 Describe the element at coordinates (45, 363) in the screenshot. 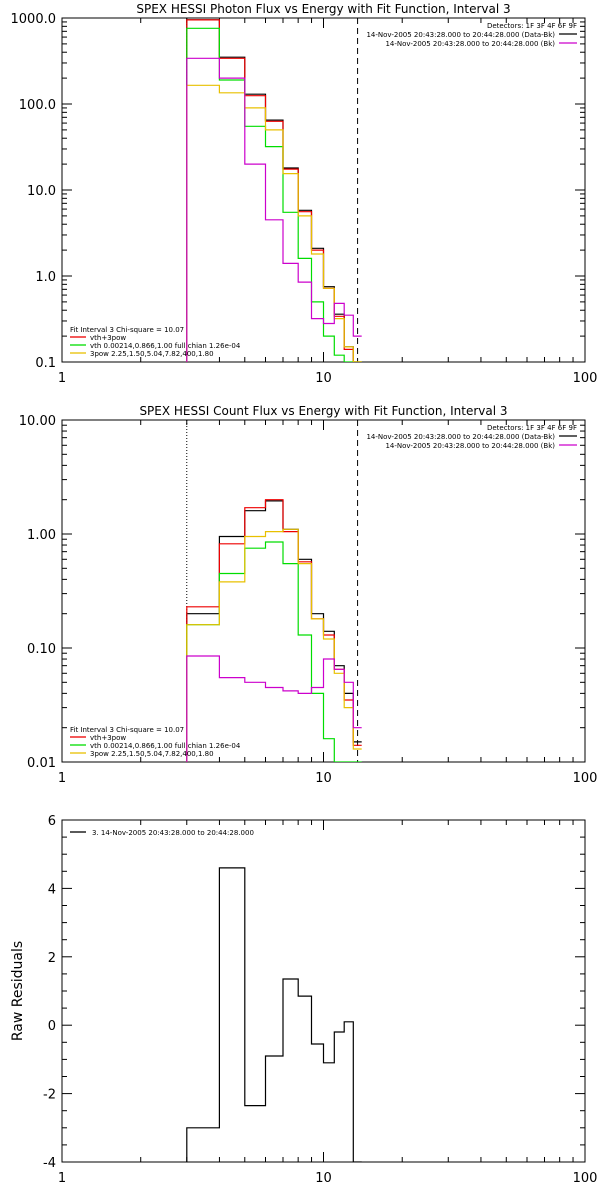

I see `y-tick-label: 0.1` at that location.